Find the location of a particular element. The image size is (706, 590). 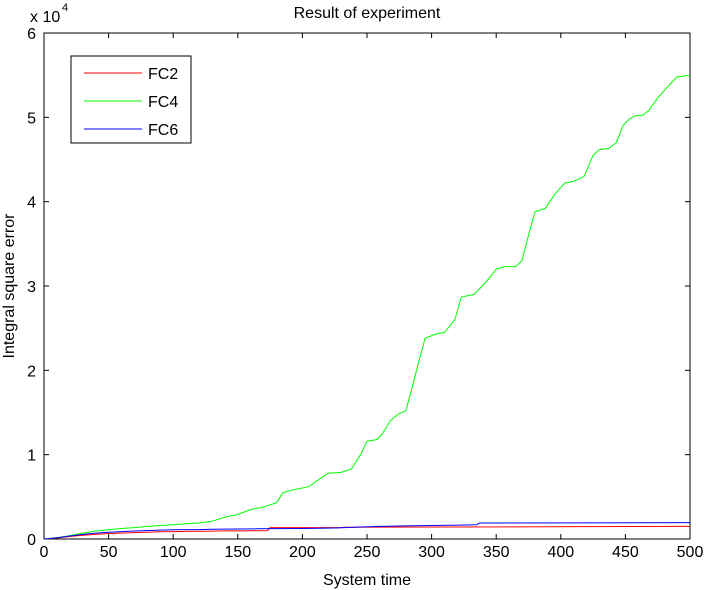

x-tick-label: 200 is located at coordinates (302, 552).